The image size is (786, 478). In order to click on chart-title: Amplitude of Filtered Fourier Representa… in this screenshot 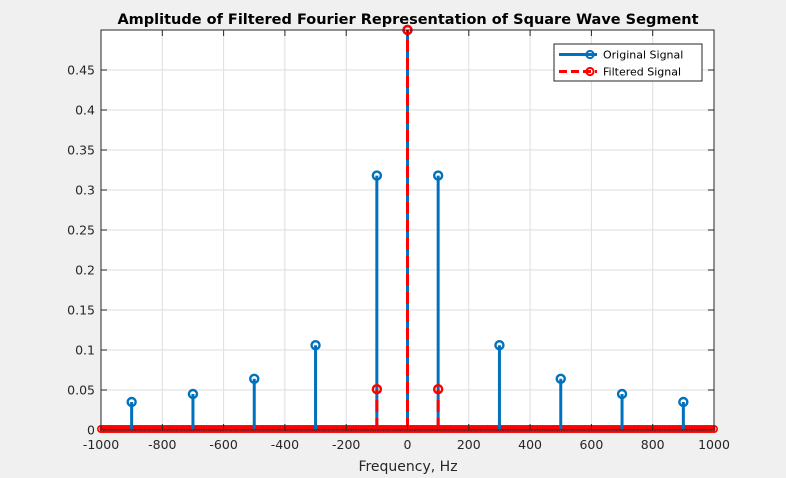, I will do `click(407, 20)`.